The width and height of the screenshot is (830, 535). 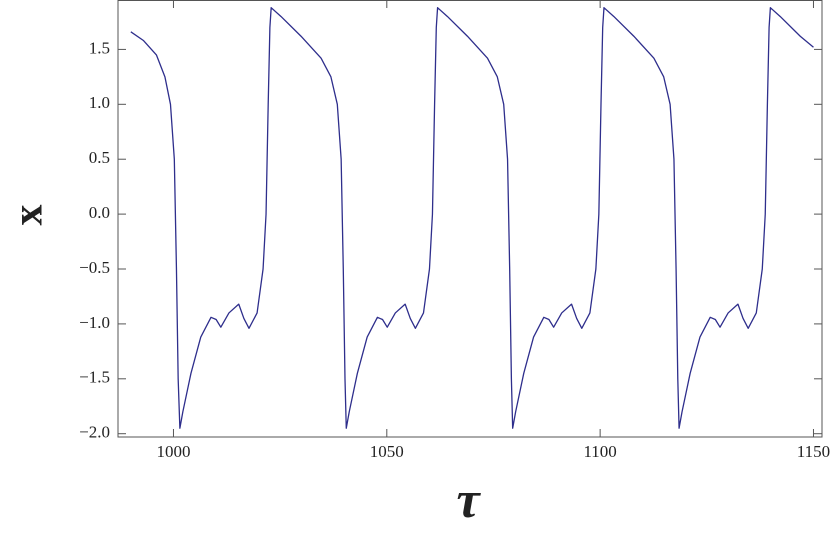 What do you see at coordinates (99, 47) in the screenshot?
I see `y-tick-label: 1.5` at bounding box center [99, 47].